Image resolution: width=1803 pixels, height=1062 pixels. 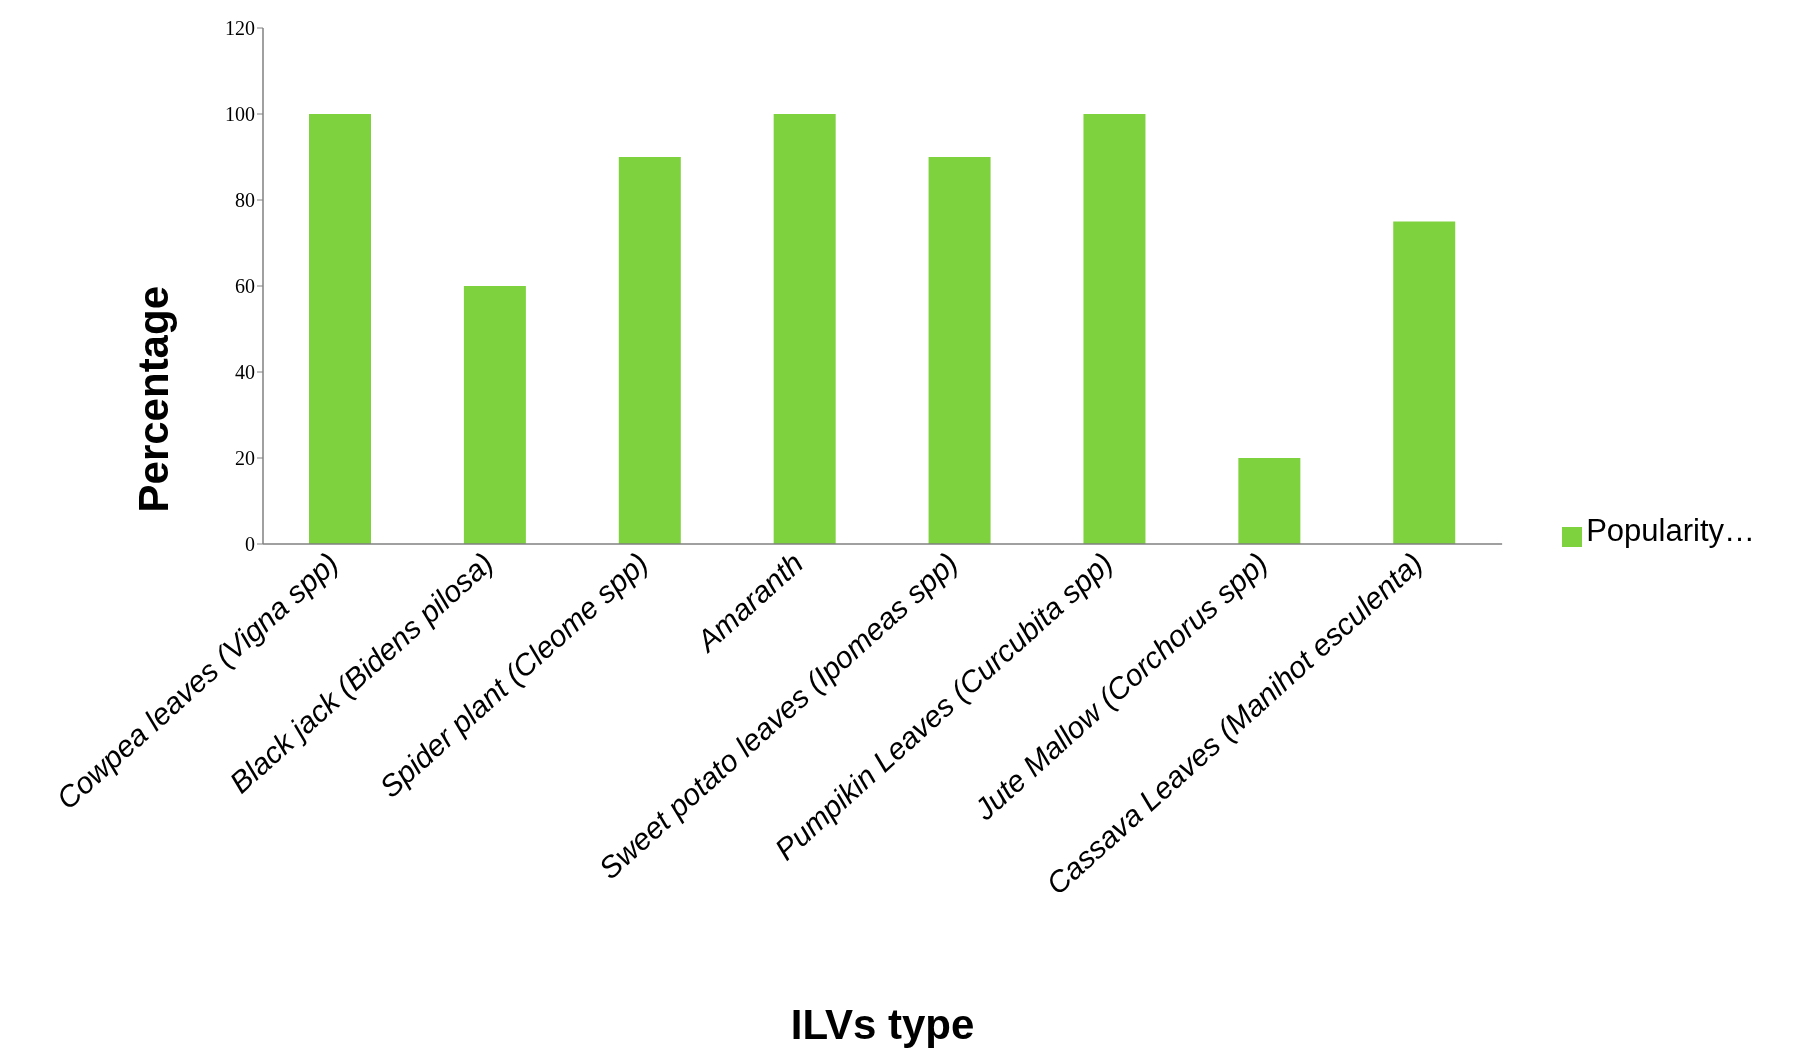 I want to click on y-tick-label: 20, so click(x=245, y=458).